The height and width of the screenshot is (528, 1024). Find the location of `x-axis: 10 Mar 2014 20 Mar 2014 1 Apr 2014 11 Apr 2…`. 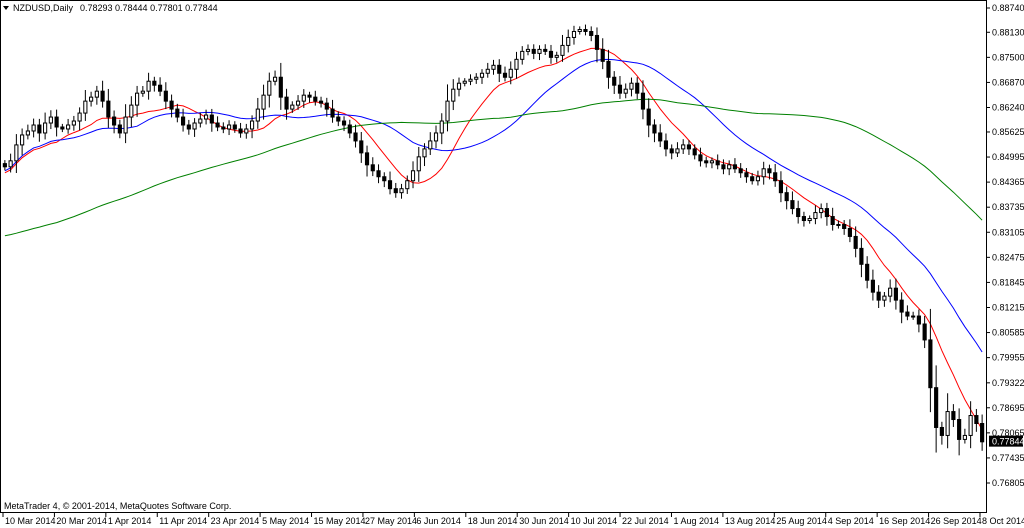

x-axis: 10 Mar 2014 20 Mar 2014 1 Apr 2014 11 Apr 2… is located at coordinates (513, 519).